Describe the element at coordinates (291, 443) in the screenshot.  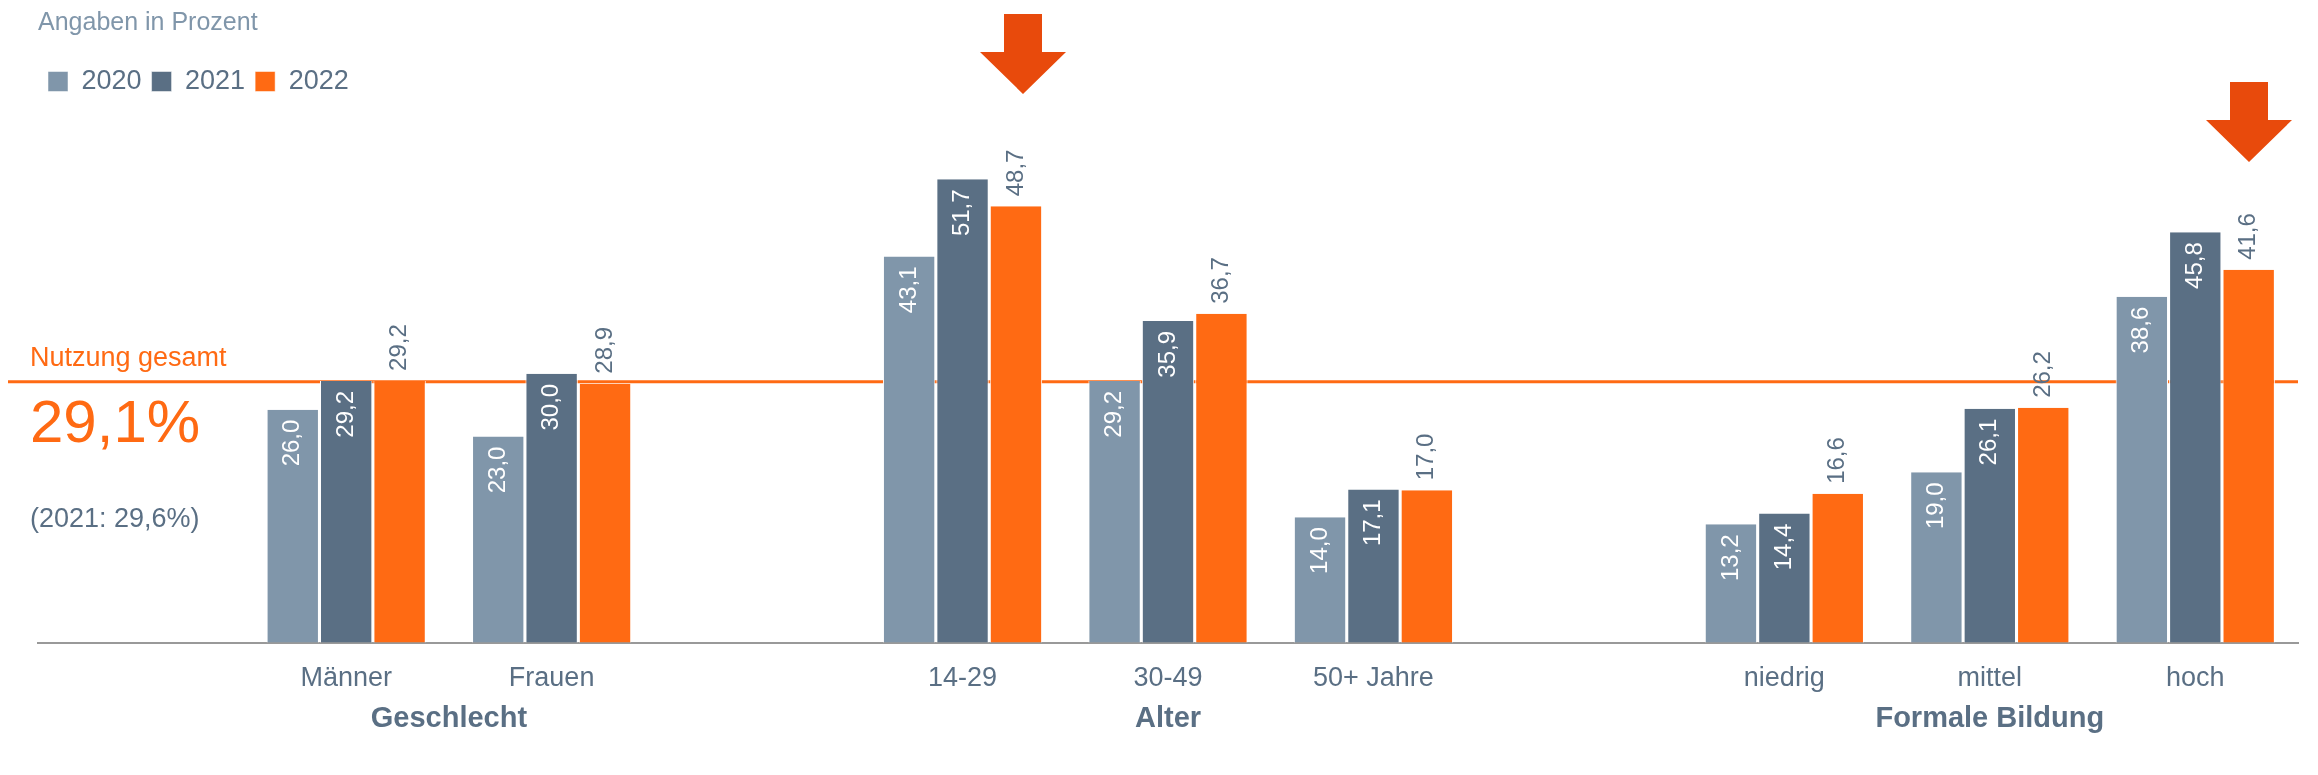
I see `data-label: 26,0` at that location.